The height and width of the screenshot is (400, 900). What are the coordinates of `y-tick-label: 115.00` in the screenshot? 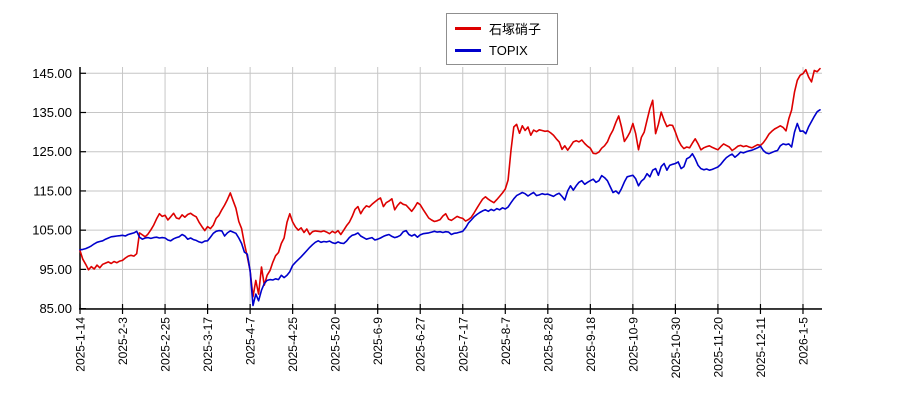 It's located at (52, 190).